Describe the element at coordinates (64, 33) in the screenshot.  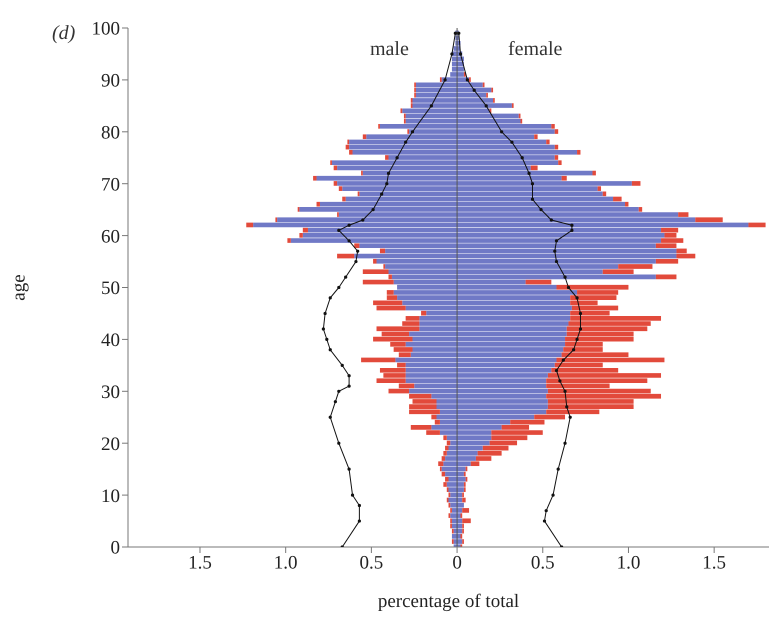
I see `text: (d)` at that location.